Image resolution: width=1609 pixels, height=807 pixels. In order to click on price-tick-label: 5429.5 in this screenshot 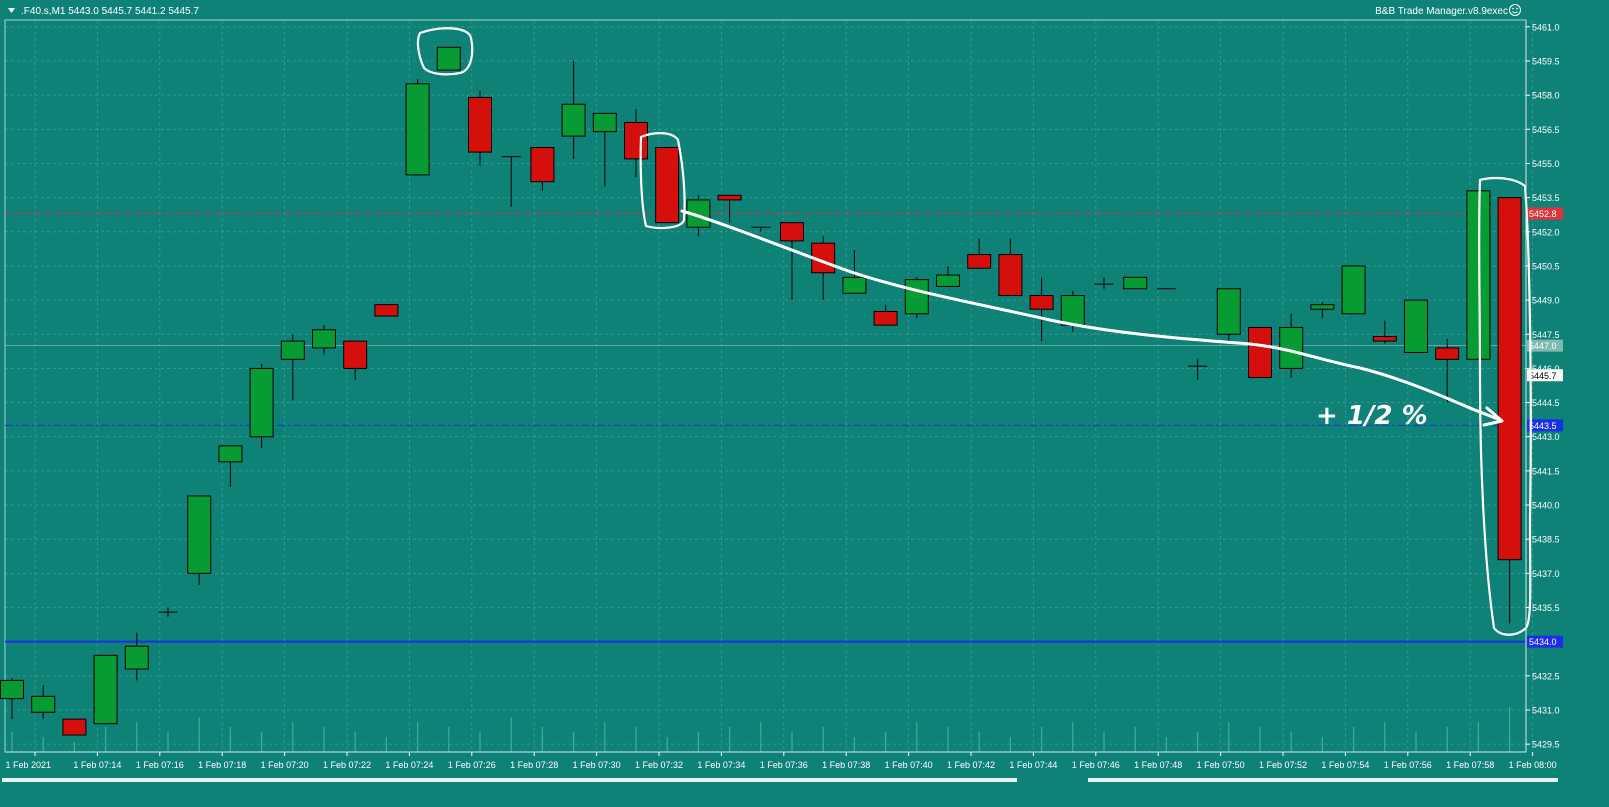, I will do `click(1546, 745)`.